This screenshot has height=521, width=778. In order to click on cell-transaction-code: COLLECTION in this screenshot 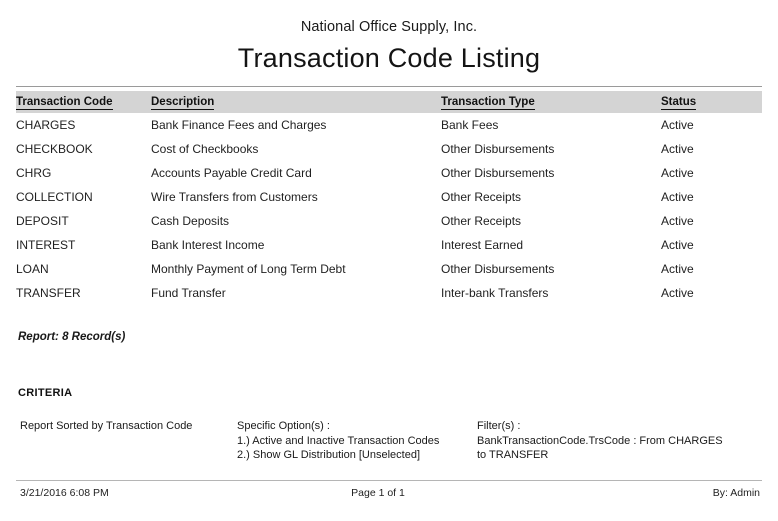, I will do `click(54, 197)`.